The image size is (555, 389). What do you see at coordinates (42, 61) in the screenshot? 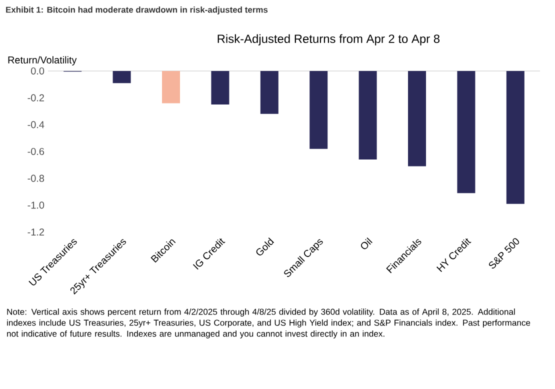
I see `y-axis-title: Return/Volatility` at bounding box center [42, 61].